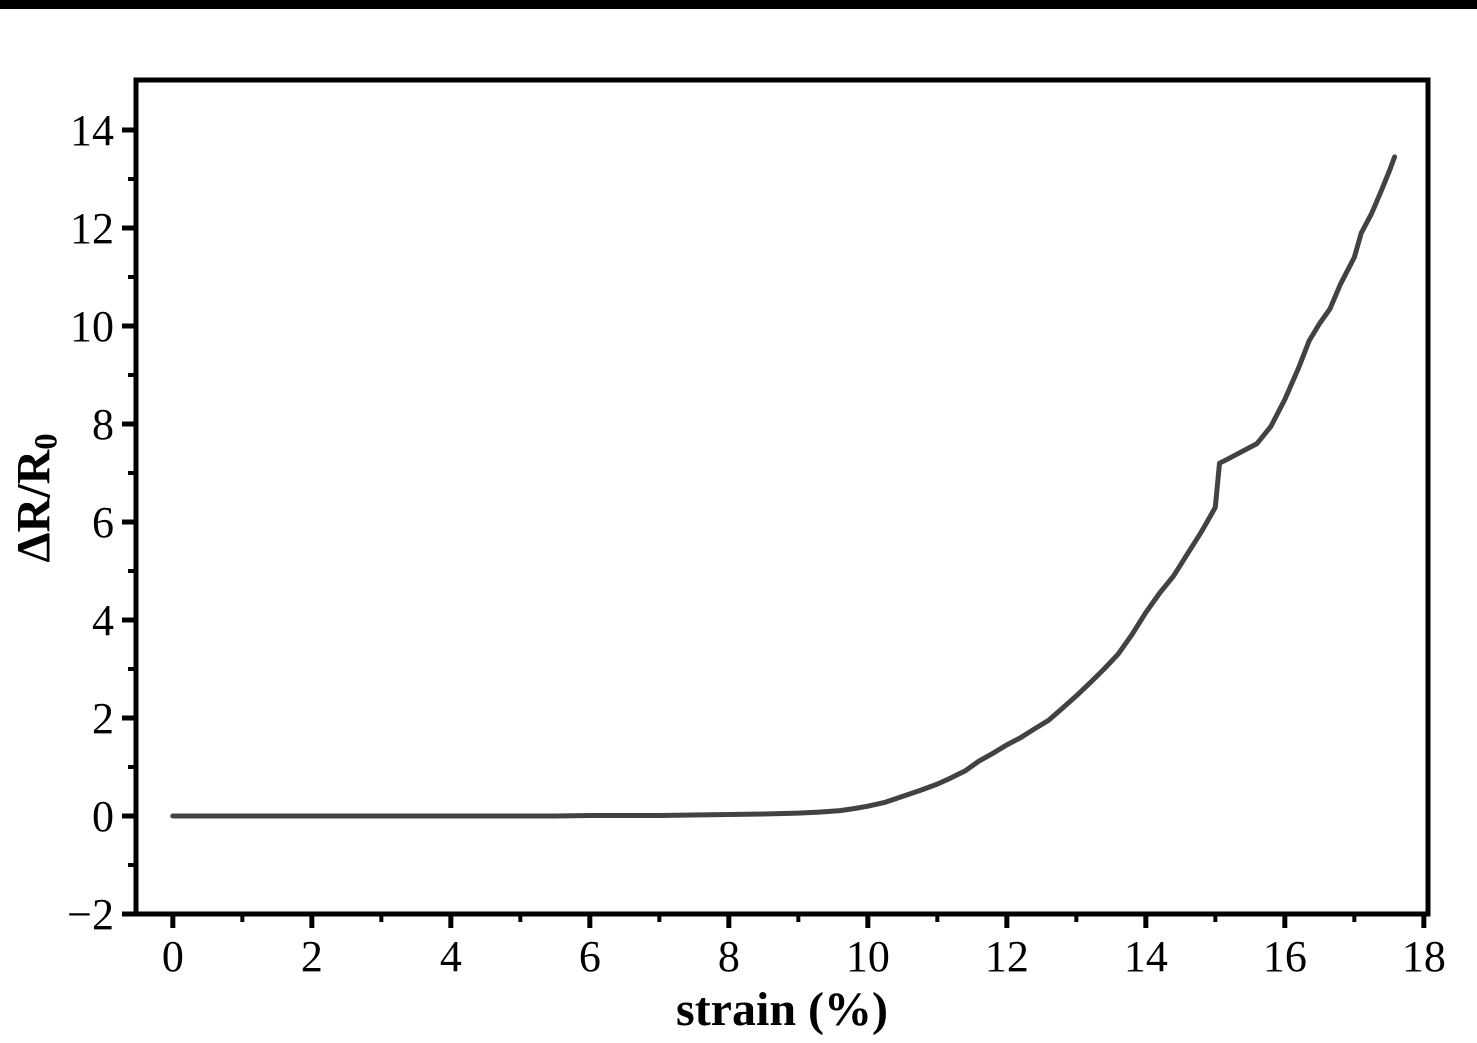  What do you see at coordinates (312, 956) in the screenshot?
I see `x-tick-label: 2` at bounding box center [312, 956].